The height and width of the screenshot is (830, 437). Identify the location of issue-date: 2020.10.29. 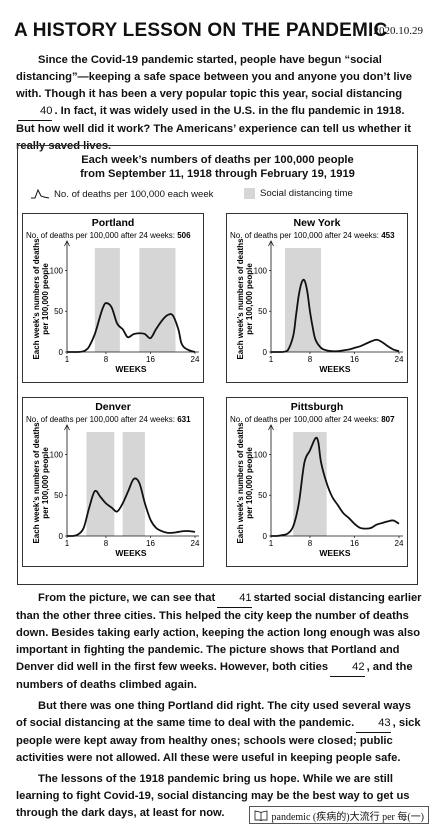
(398, 31).